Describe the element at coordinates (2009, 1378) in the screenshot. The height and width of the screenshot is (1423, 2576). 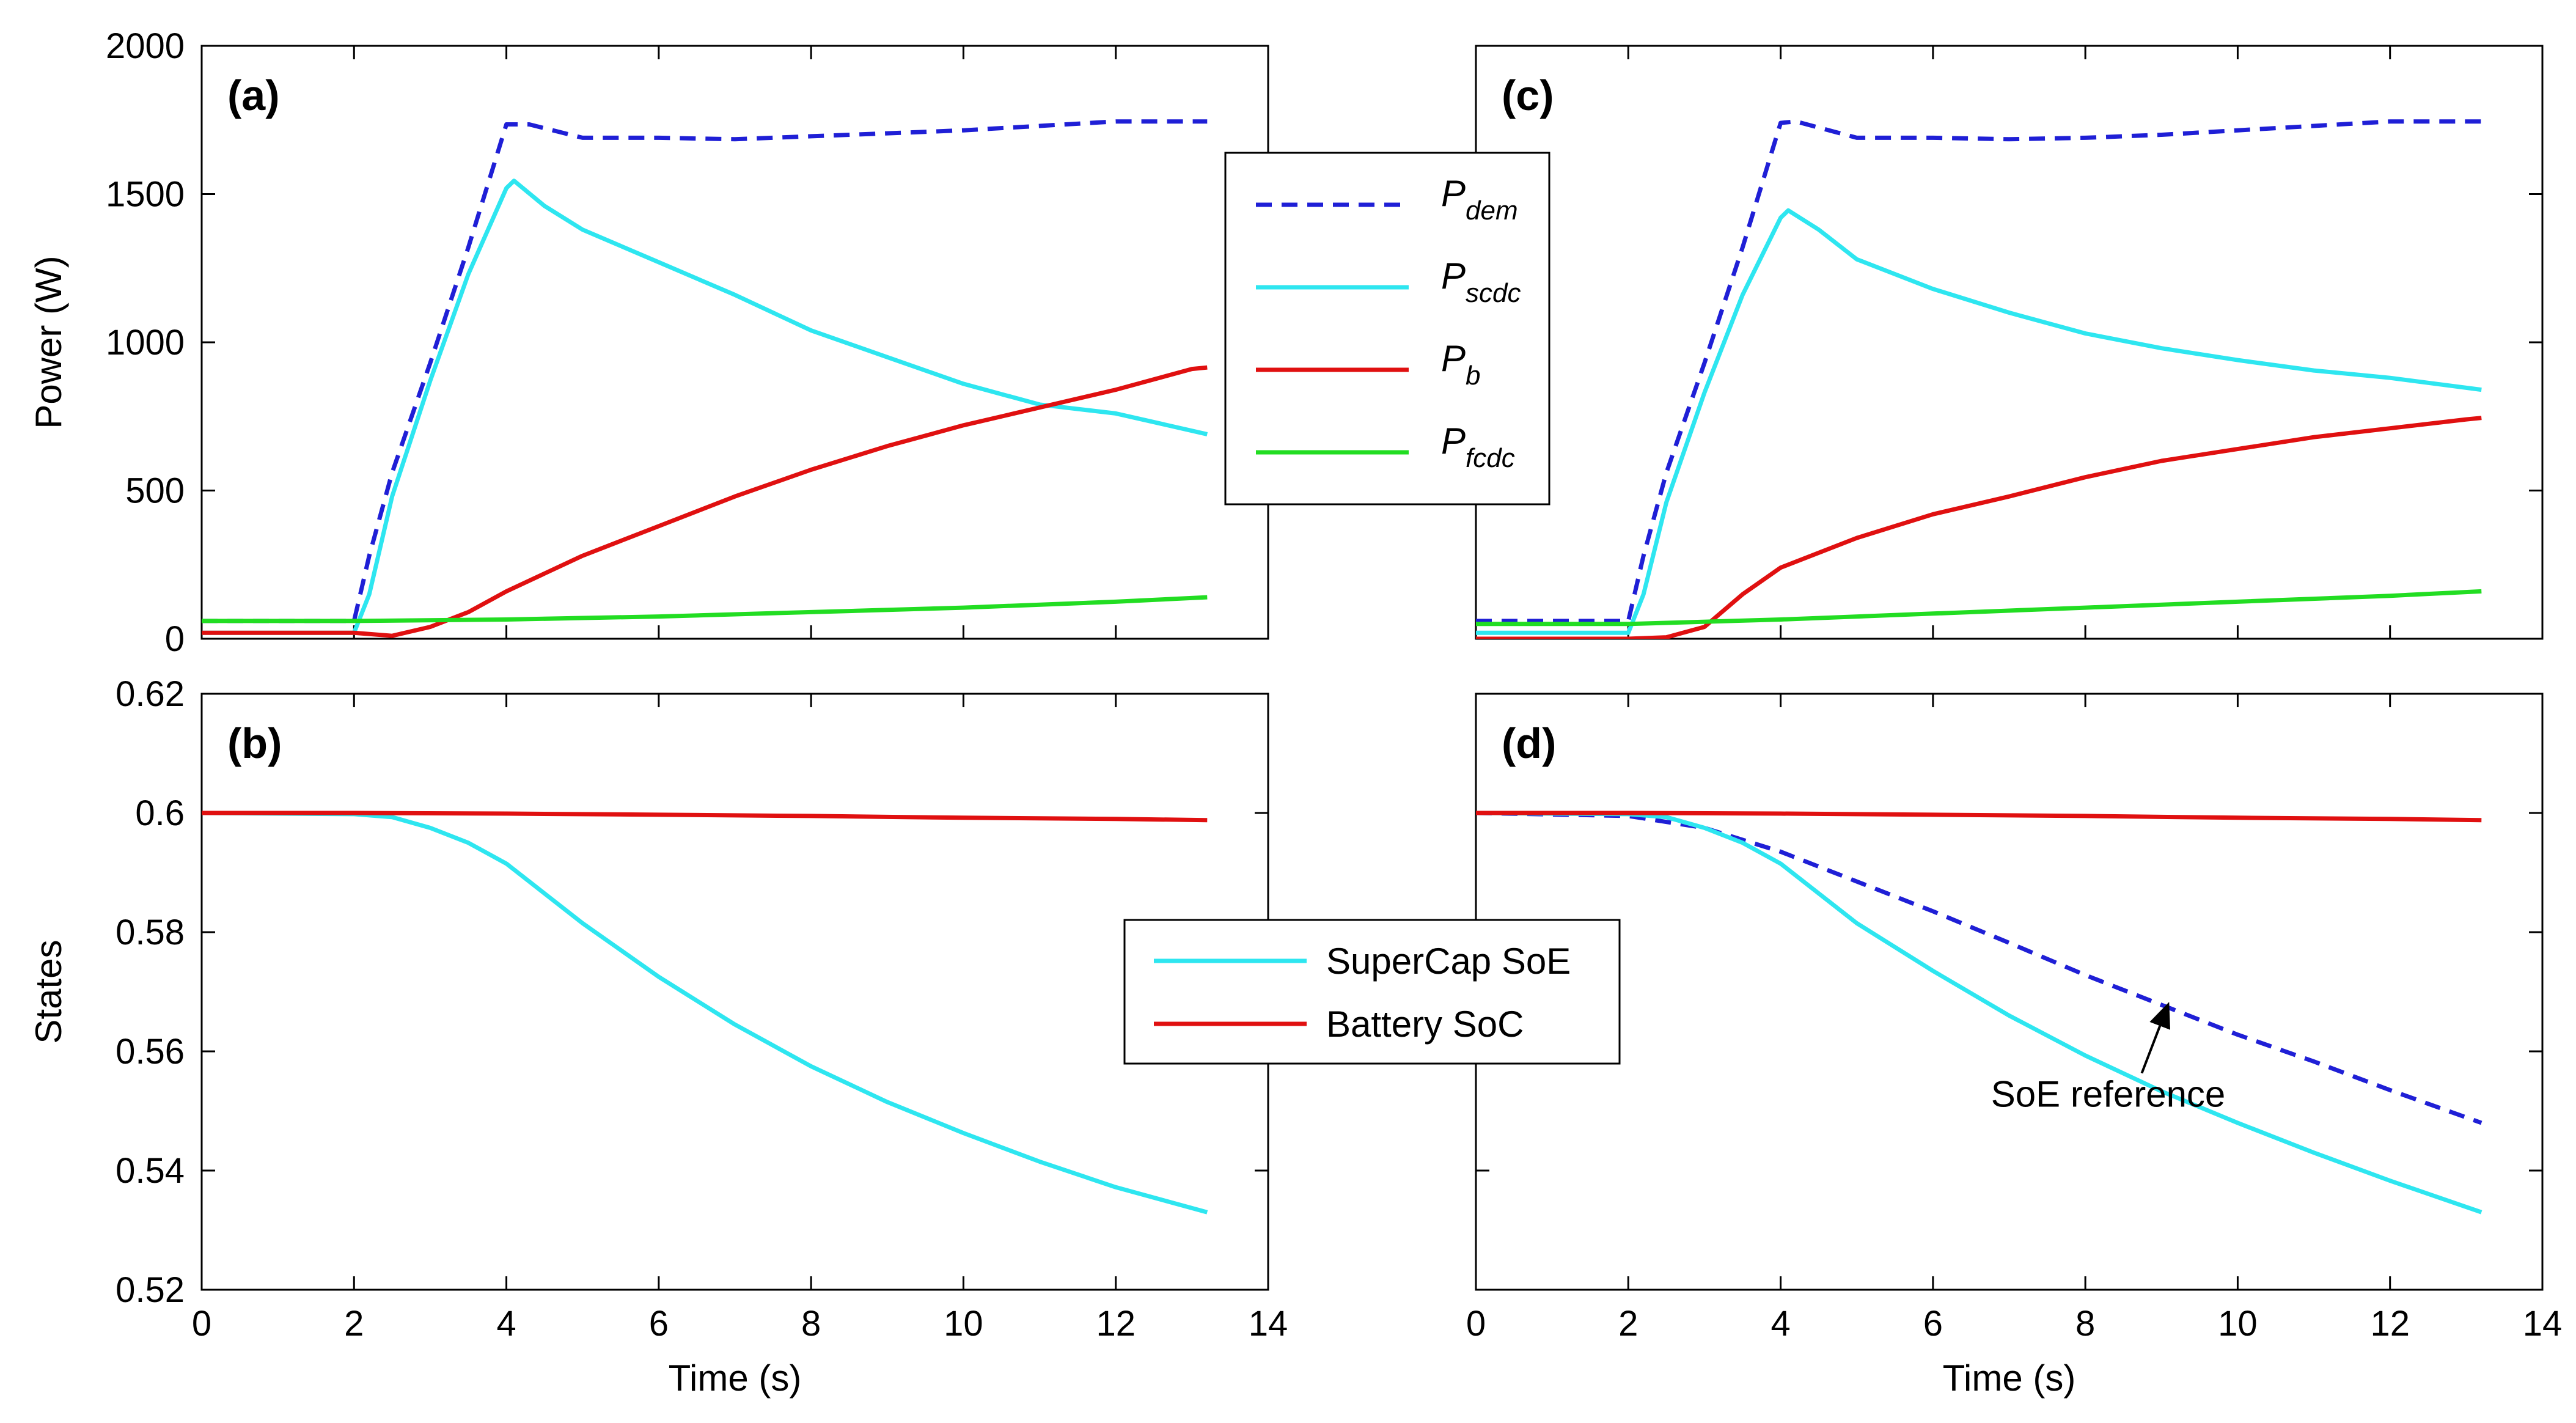
I see `x-axis-label-d: Time (s)` at that location.